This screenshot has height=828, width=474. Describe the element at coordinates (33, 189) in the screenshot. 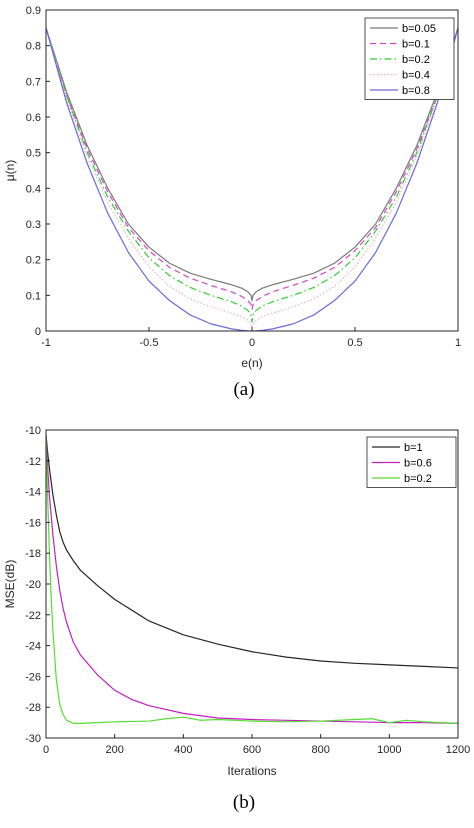

I see `y-tick-label: 0.4` at that location.